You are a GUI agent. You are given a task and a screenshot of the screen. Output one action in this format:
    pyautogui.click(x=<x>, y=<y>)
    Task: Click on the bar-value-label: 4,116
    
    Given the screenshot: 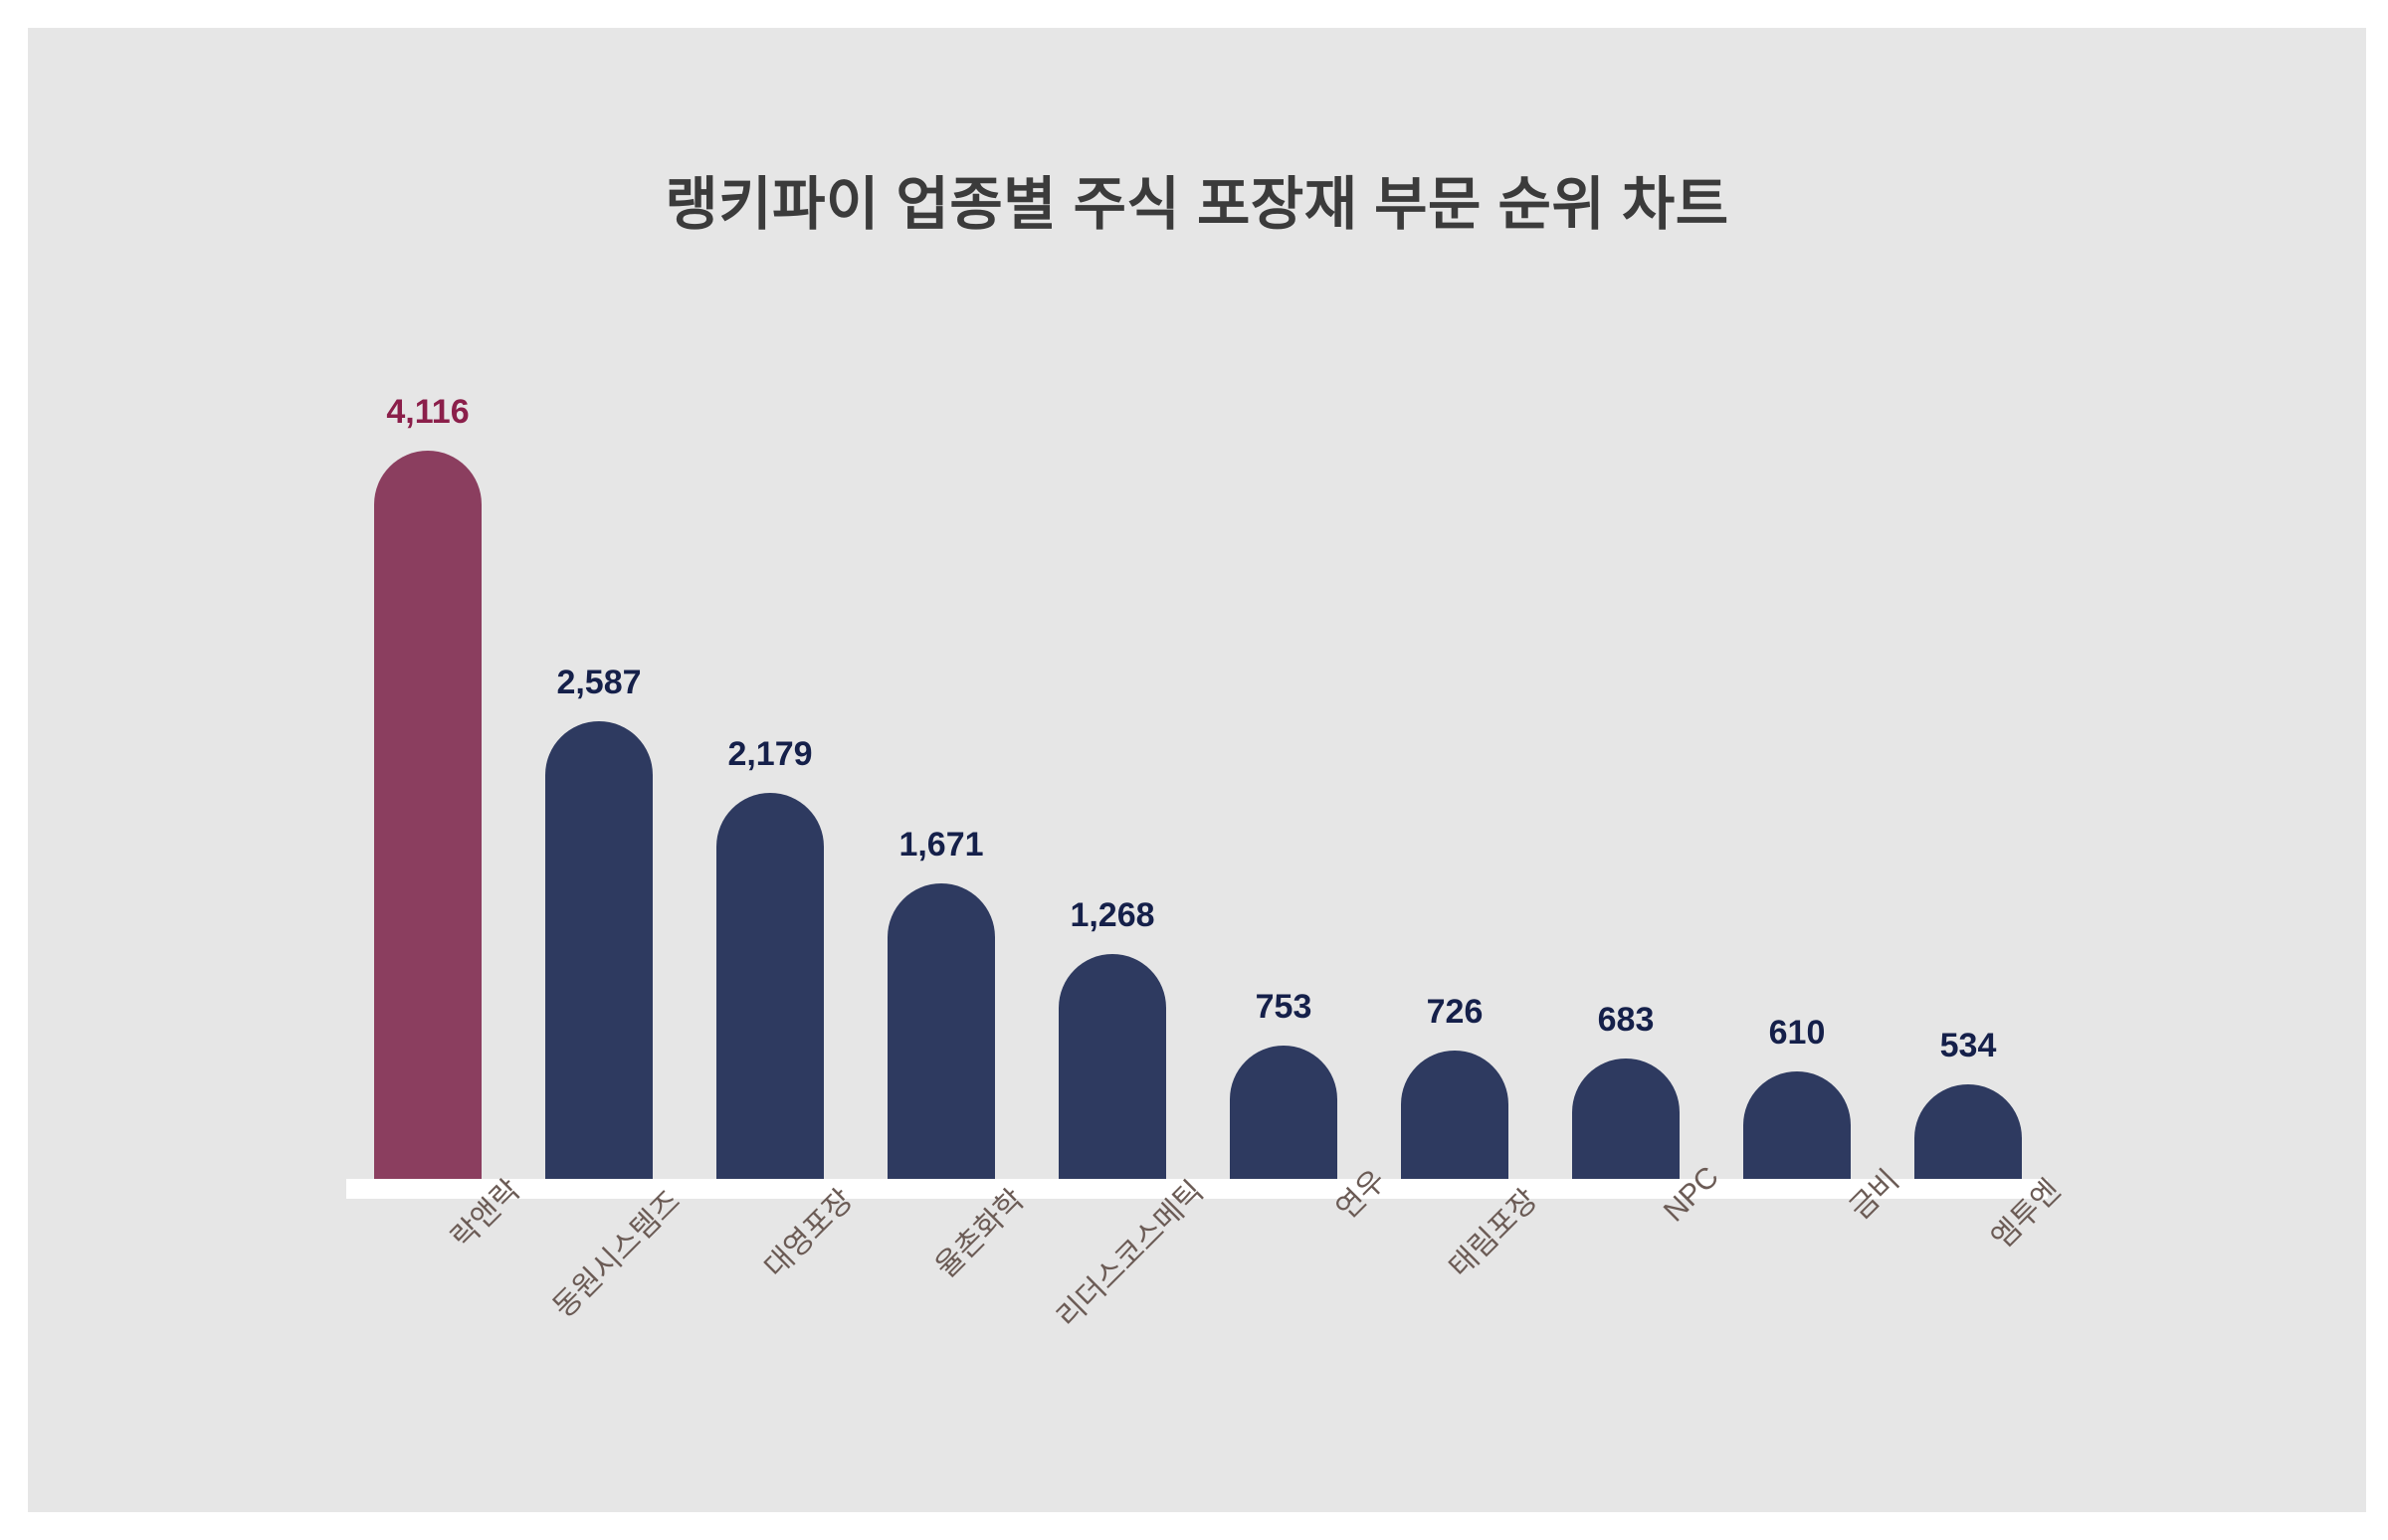 What is the action you would take?
    pyautogui.click(x=428, y=412)
    